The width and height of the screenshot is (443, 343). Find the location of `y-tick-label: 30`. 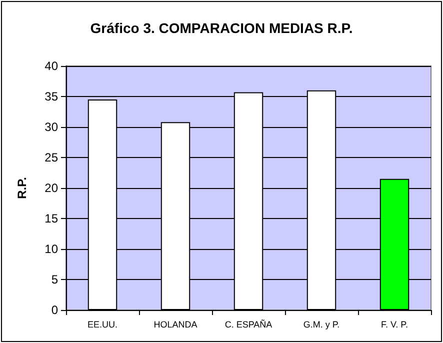

y-tick-label: 30 is located at coordinates (51, 127).